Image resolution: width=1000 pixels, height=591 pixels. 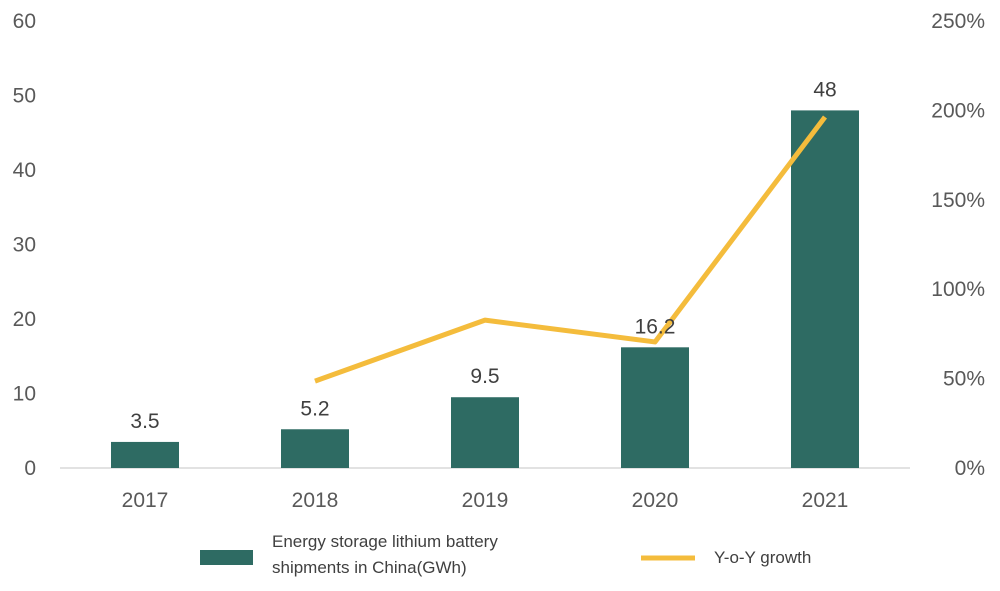 What do you see at coordinates (970, 468) in the screenshot?
I see `right-tick-label: 0%` at bounding box center [970, 468].